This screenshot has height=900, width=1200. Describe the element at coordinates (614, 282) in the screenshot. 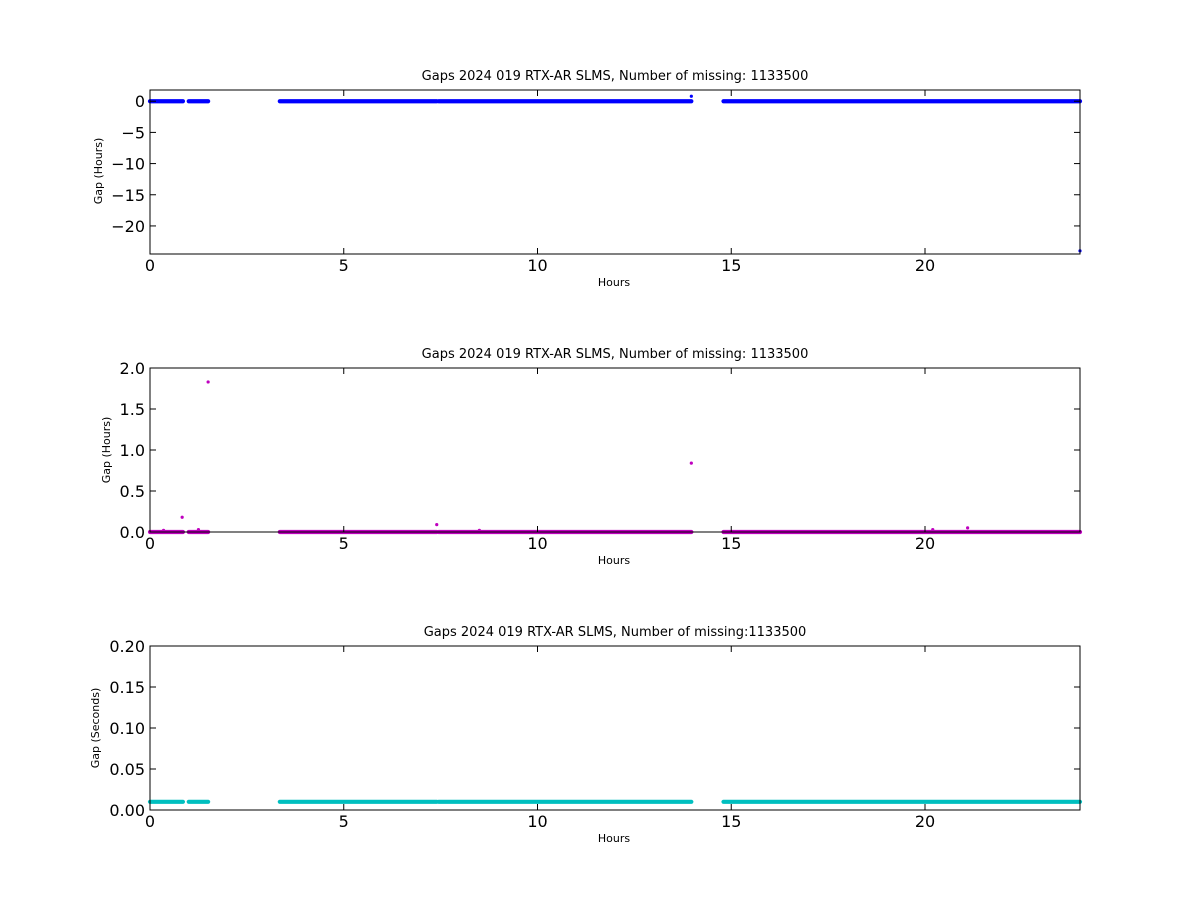

I see `panel-1-x-axis-label: Hours` at that location.